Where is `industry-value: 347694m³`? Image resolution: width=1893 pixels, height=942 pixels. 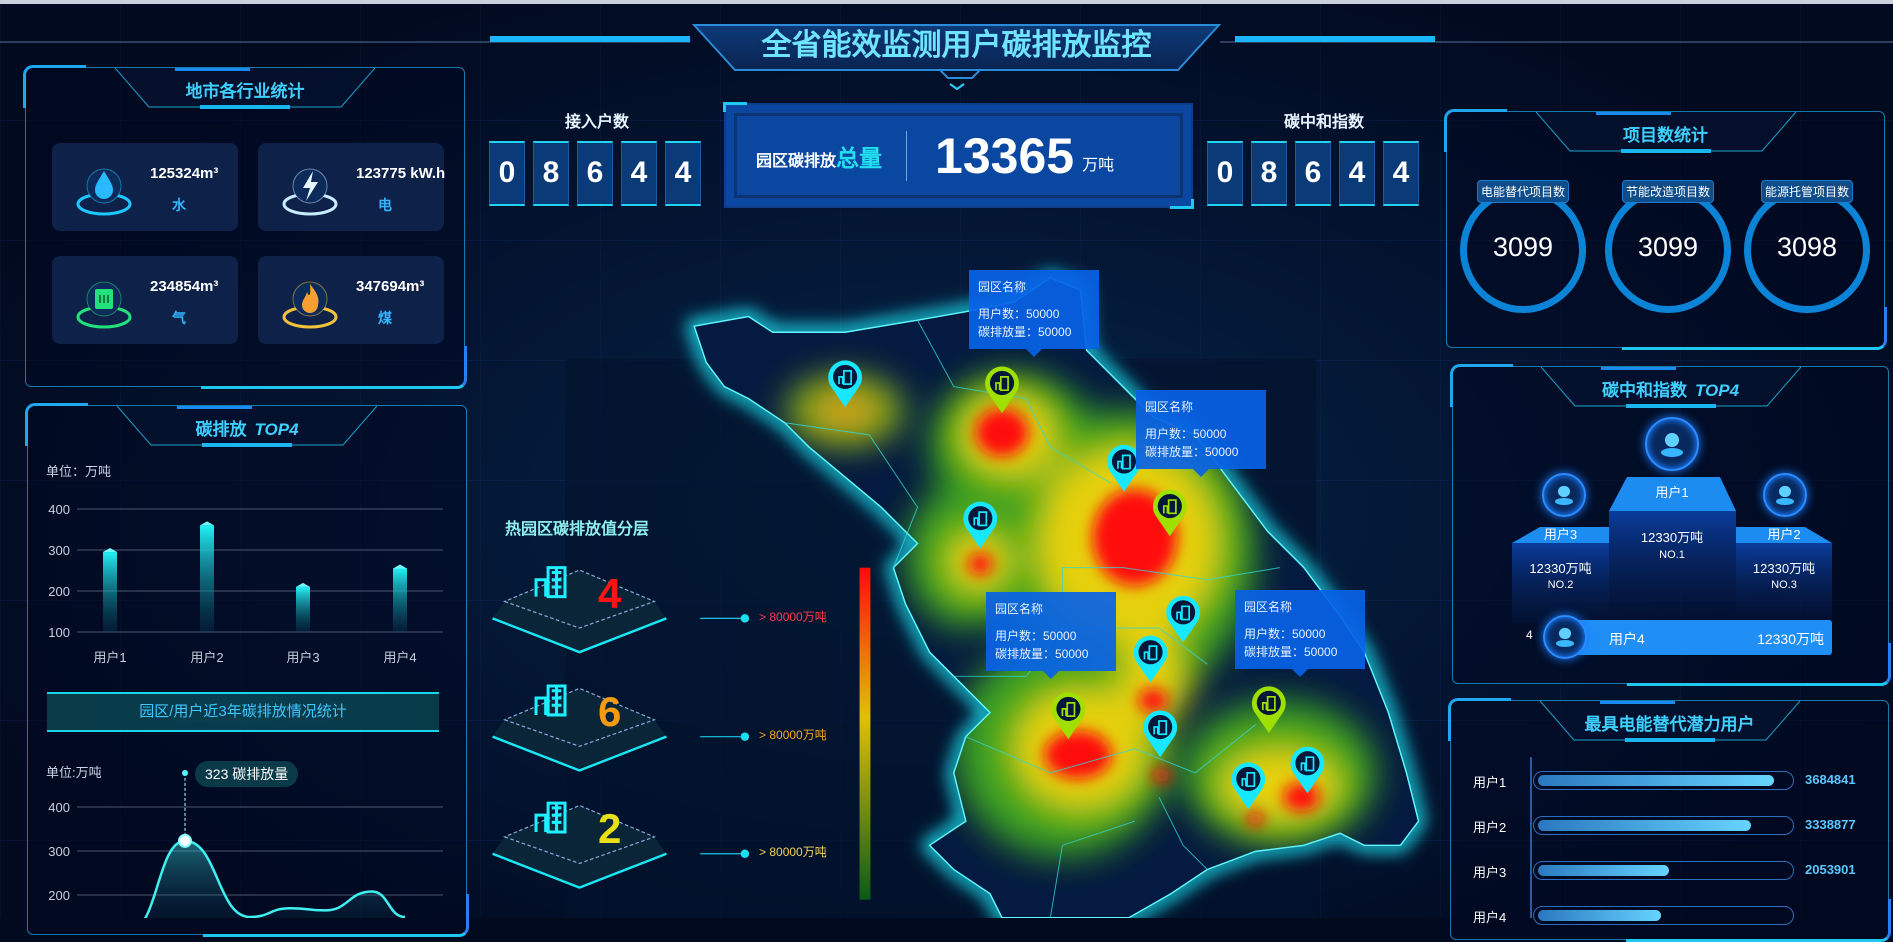 industry-value: 347694m³ is located at coordinates (390, 286).